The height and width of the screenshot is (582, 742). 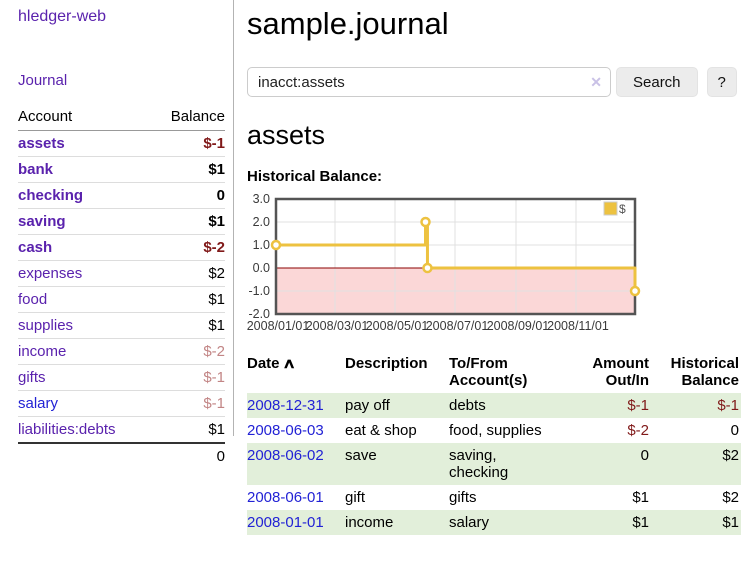 What do you see at coordinates (397, 522) in the screenshot?
I see `transaction-description: income` at bounding box center [397, 522].